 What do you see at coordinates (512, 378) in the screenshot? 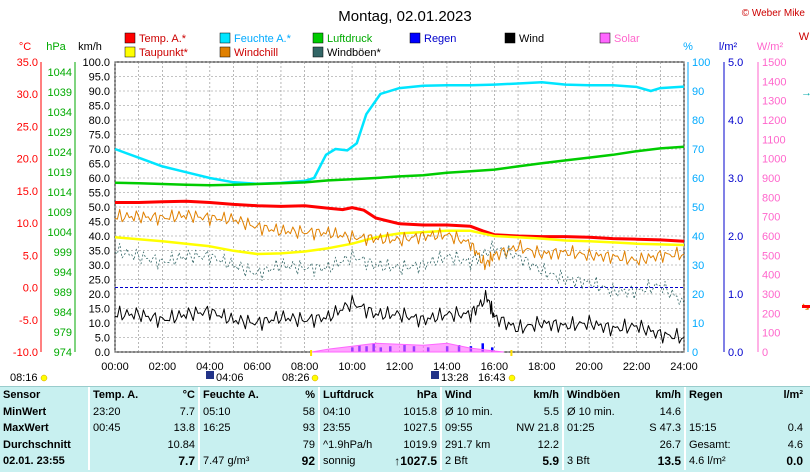
I see `sun-icon` at bounding box center [512, 378].